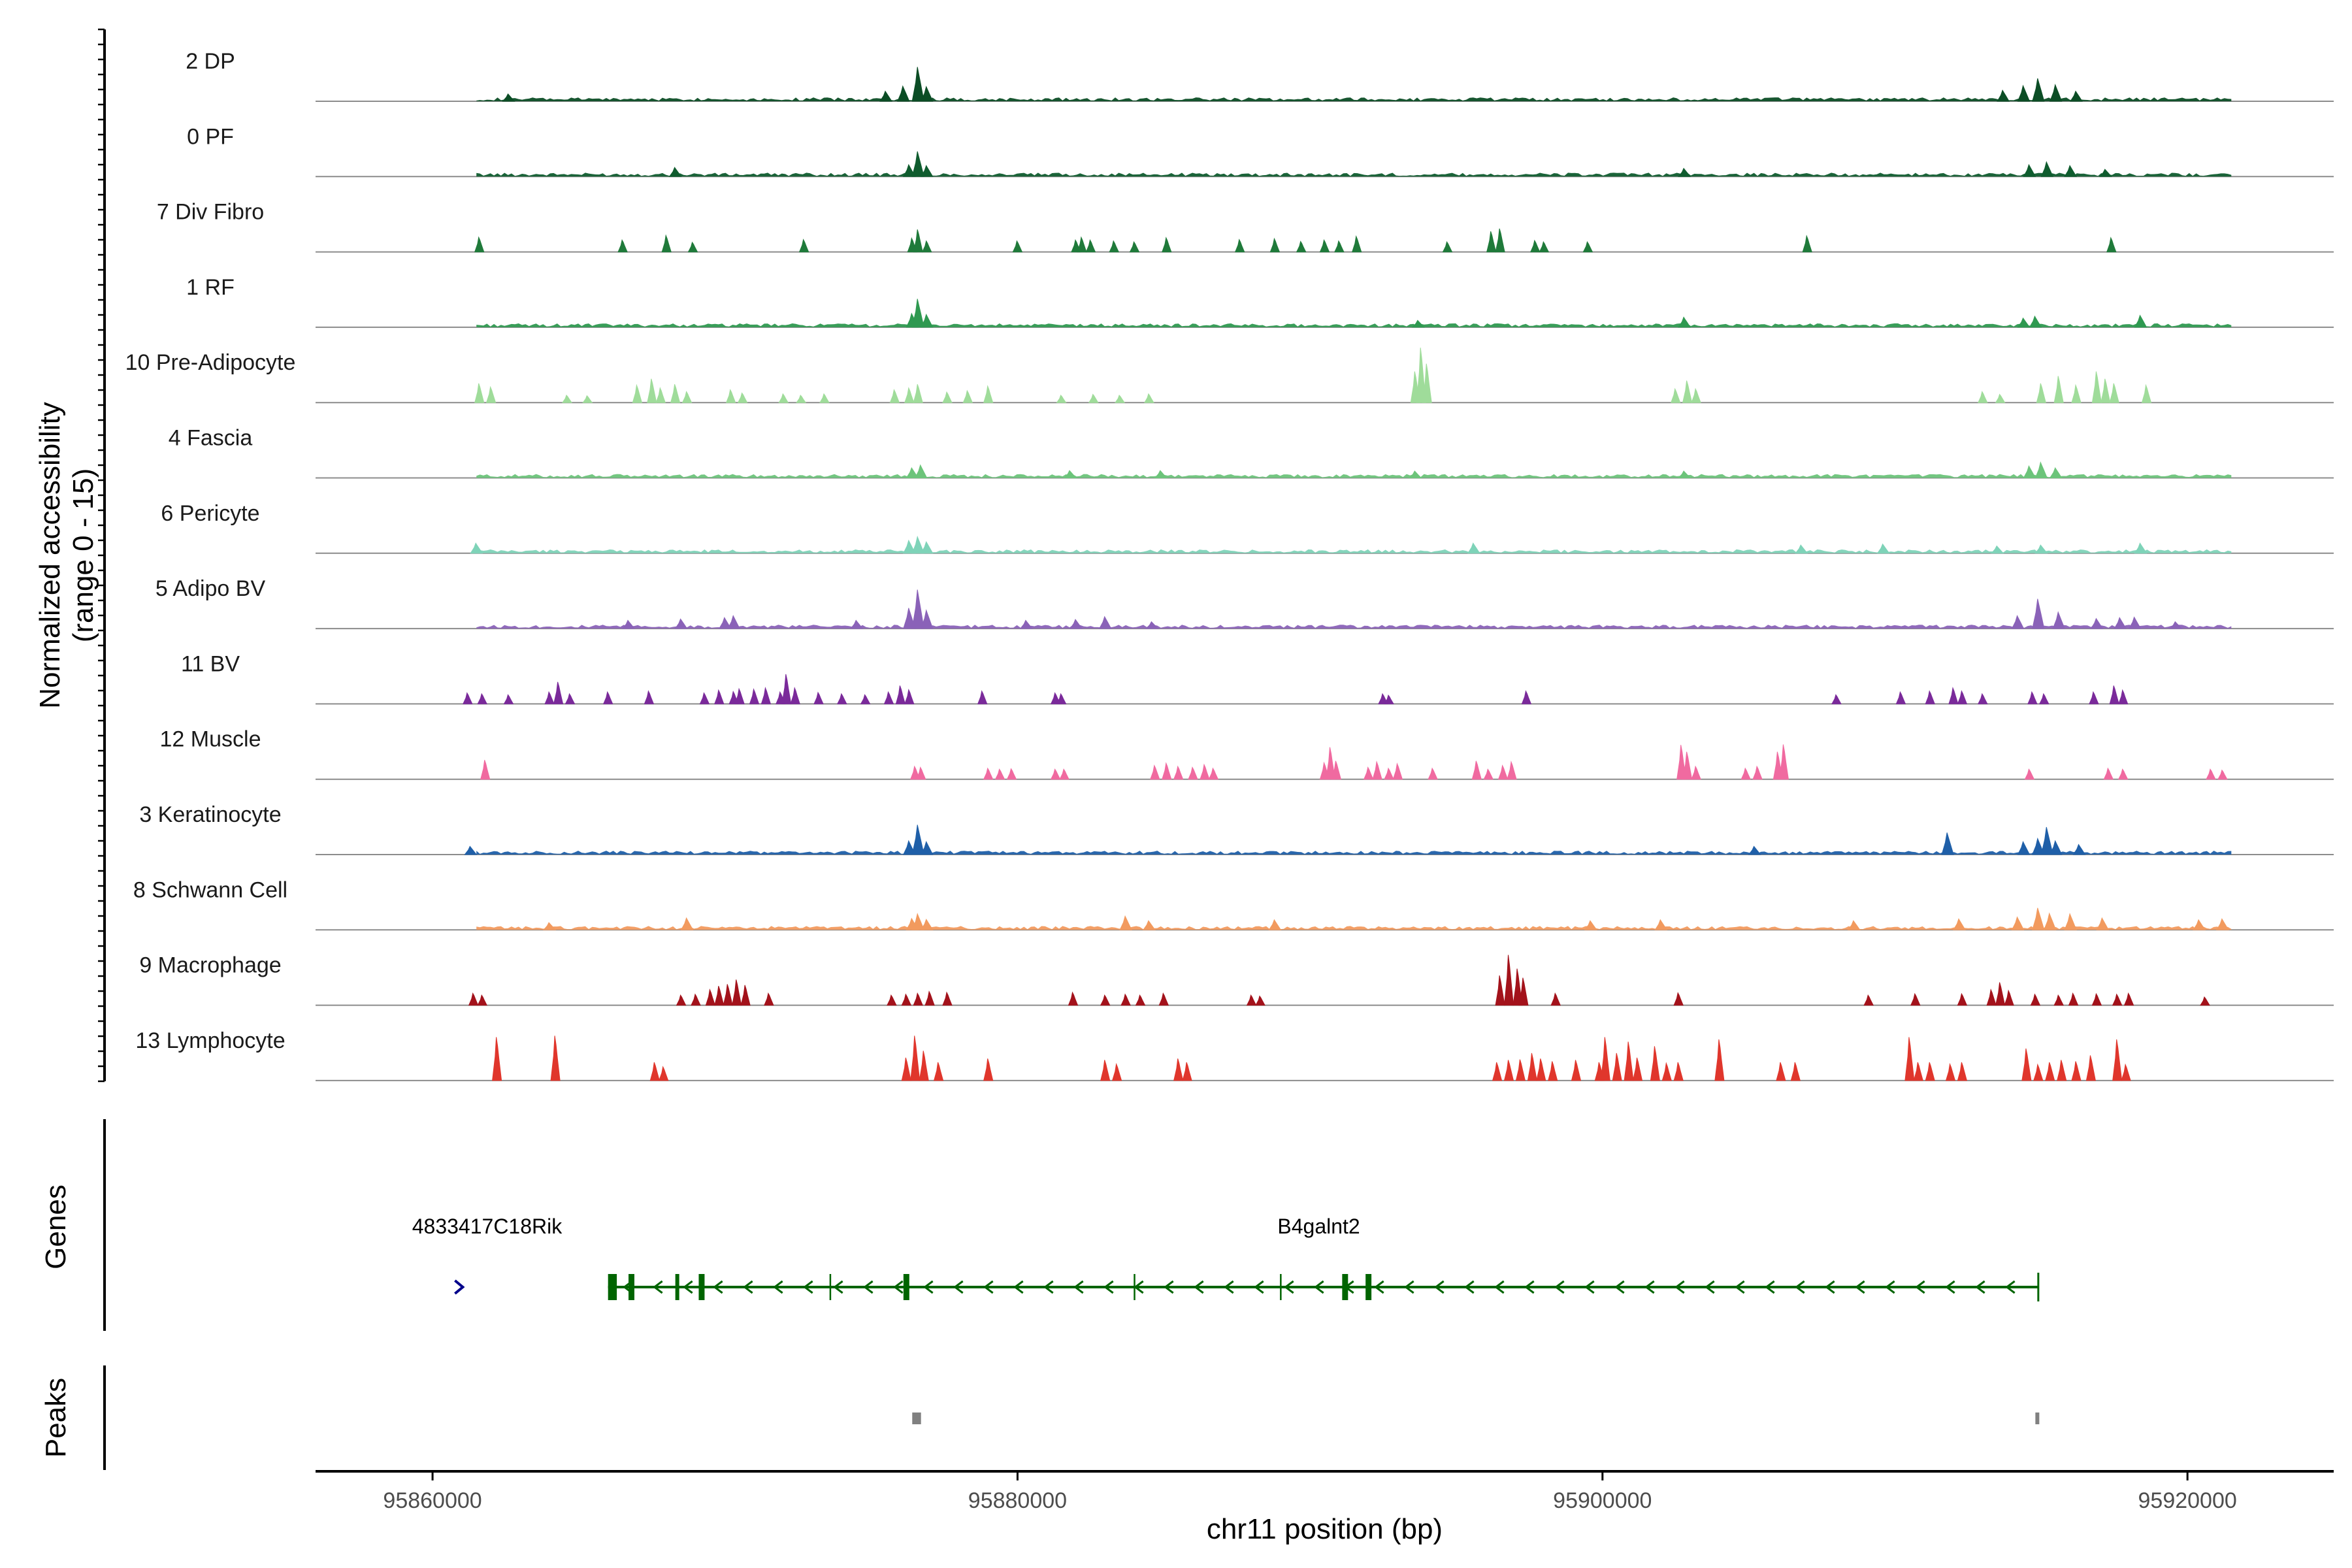 The image size is (2352, 1568). Describe the element at coordinates (487, 1255) in the screenshot. I see `gene-4833417c18rik: 4833417C18Rik` at that location.